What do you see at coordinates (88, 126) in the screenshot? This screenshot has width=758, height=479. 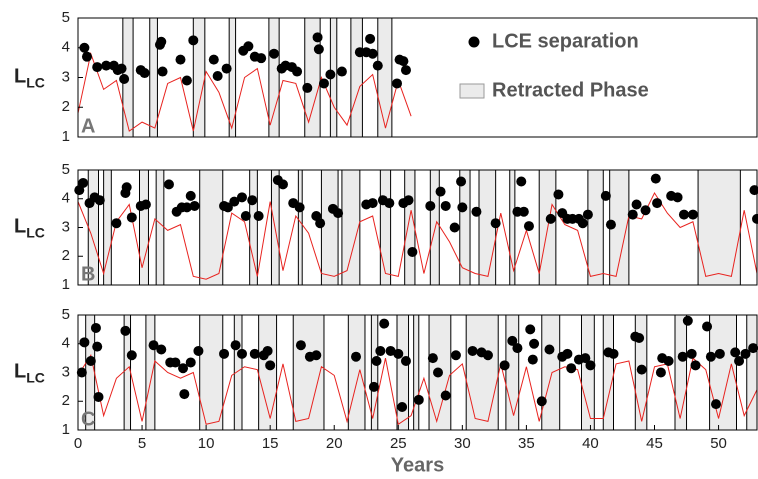 I see `panel-label: A` at bounding box center [88, 126].